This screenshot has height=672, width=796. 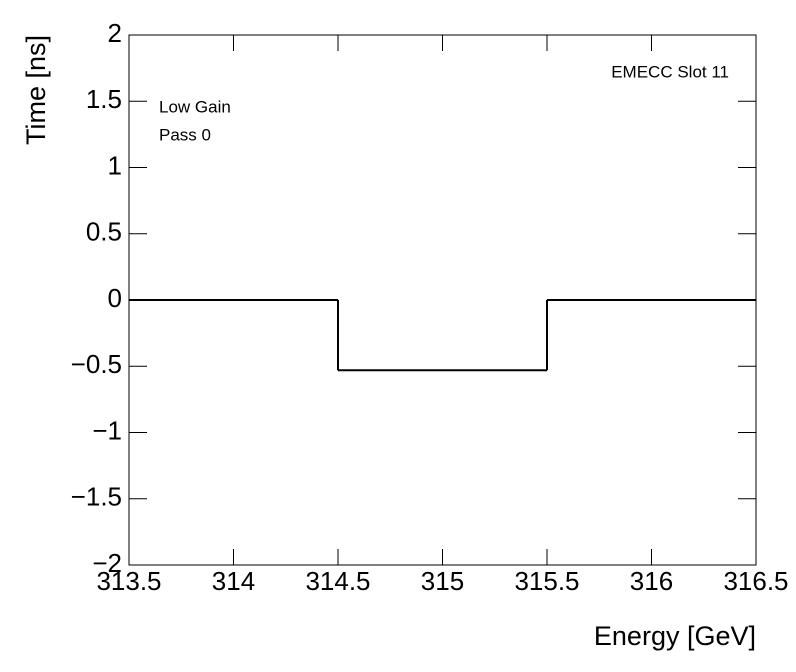 What do you see at coordinates (115, 298) in the screenshot?
I see `y-tick-label: 0` at bounding box center [115, 298].